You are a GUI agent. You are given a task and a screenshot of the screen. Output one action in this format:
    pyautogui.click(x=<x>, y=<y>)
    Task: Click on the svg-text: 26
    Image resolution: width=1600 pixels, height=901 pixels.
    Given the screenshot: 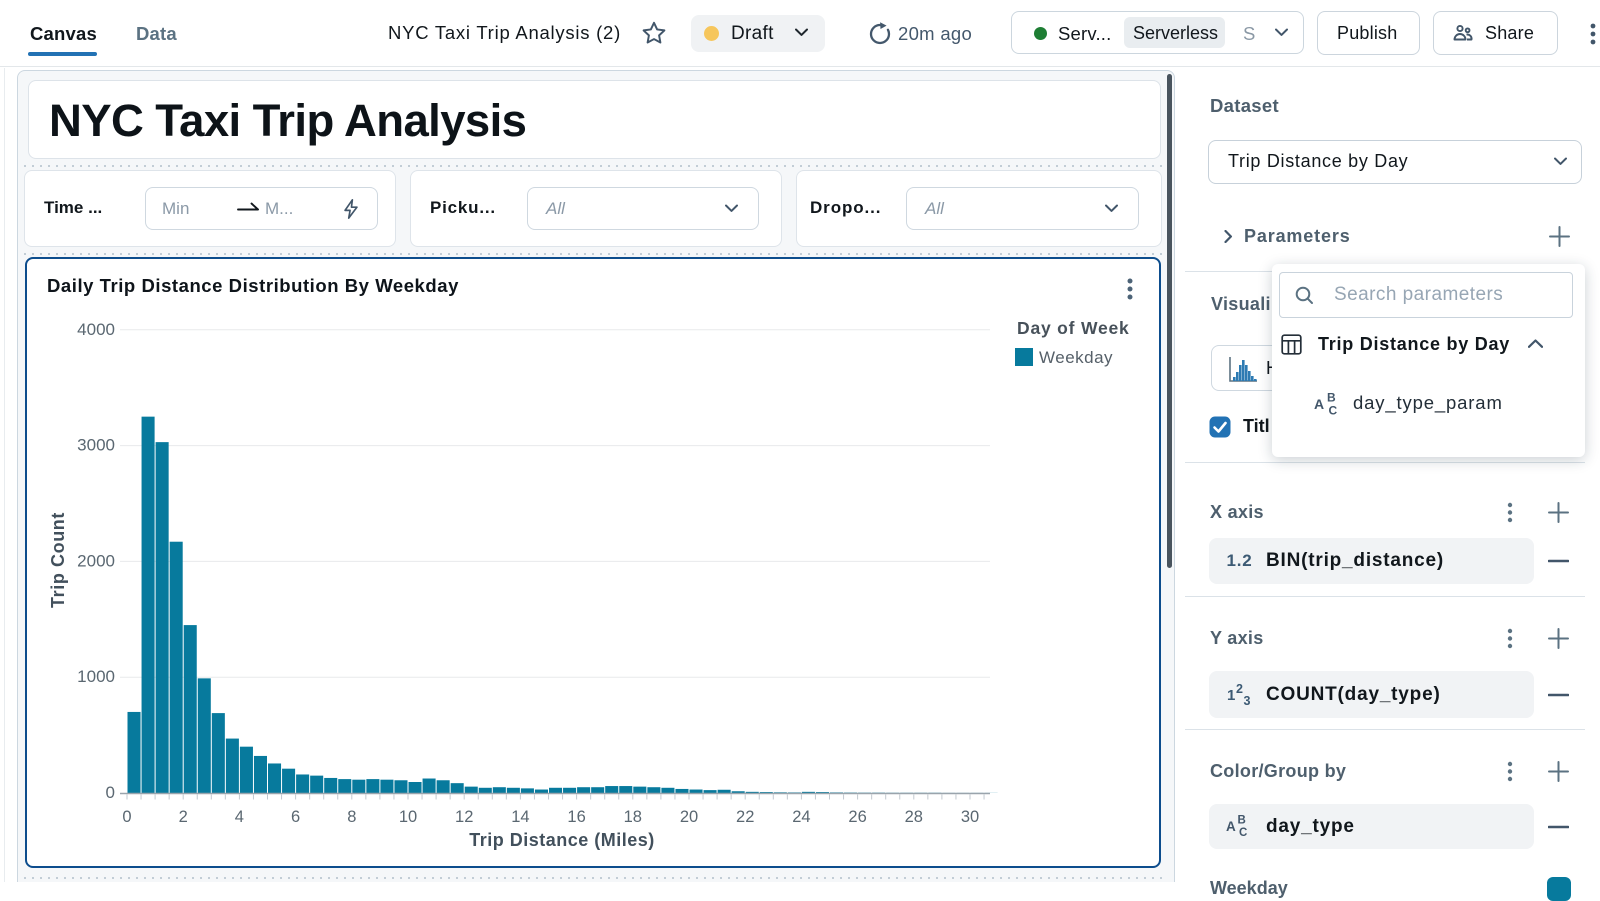 What is the action you would take?
    pyautogui.click(x=857, y=817)
    